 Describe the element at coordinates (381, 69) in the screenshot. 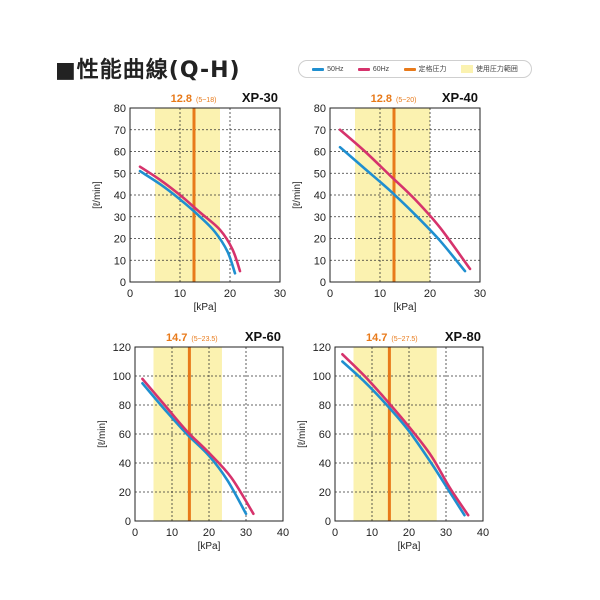

I see `legend-label-60hz: 60Hz` at that location.